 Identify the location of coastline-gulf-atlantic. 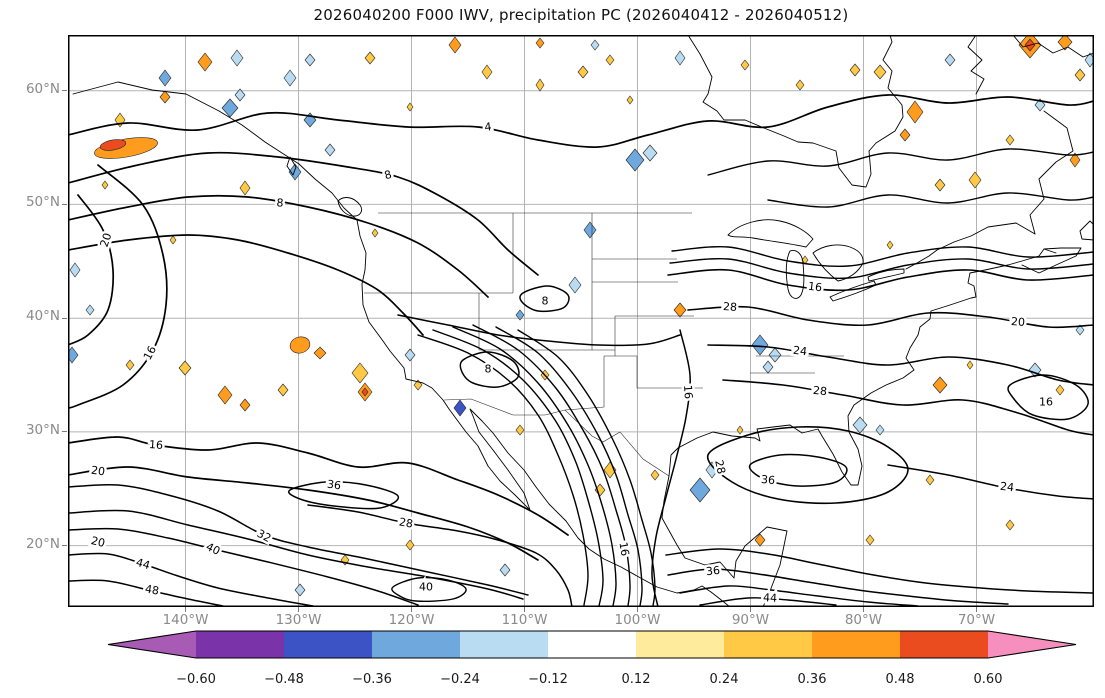
(862, 367).